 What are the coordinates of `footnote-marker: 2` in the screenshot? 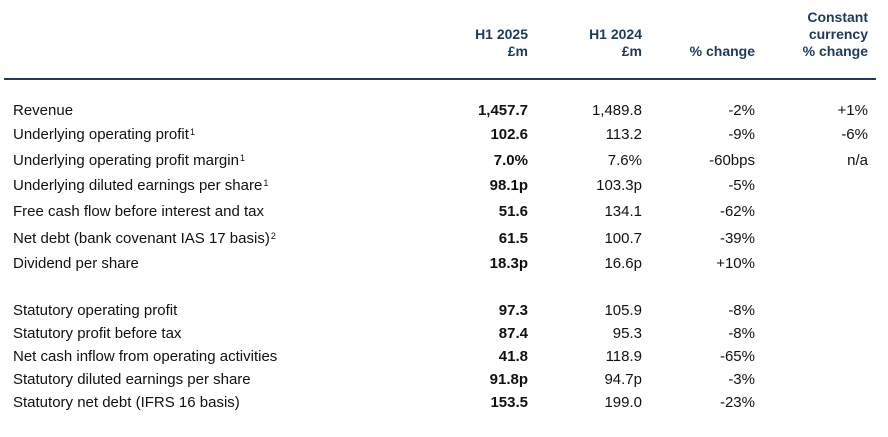 It's located at (273, 236).